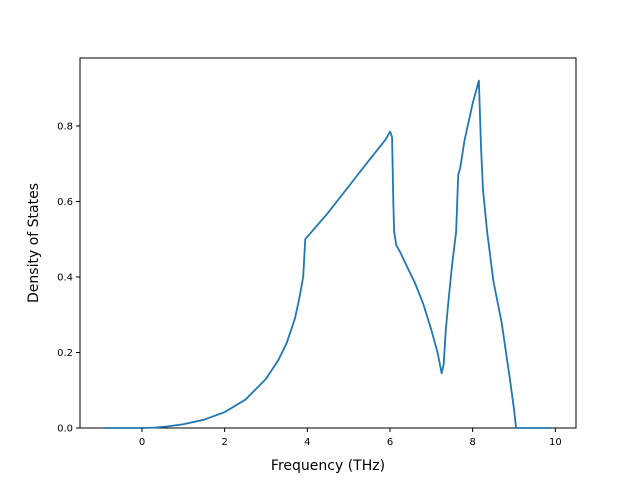 This screenshot has height=480, width=640. Describe the element at coordinates (142, 442) in the screenshot. I see `x-tick-label: 0` at that location.